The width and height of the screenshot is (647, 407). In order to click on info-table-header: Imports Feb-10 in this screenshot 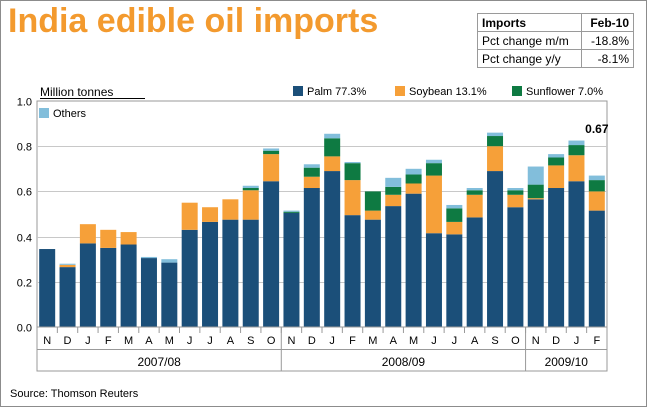, I will do `click(555, 22)`.